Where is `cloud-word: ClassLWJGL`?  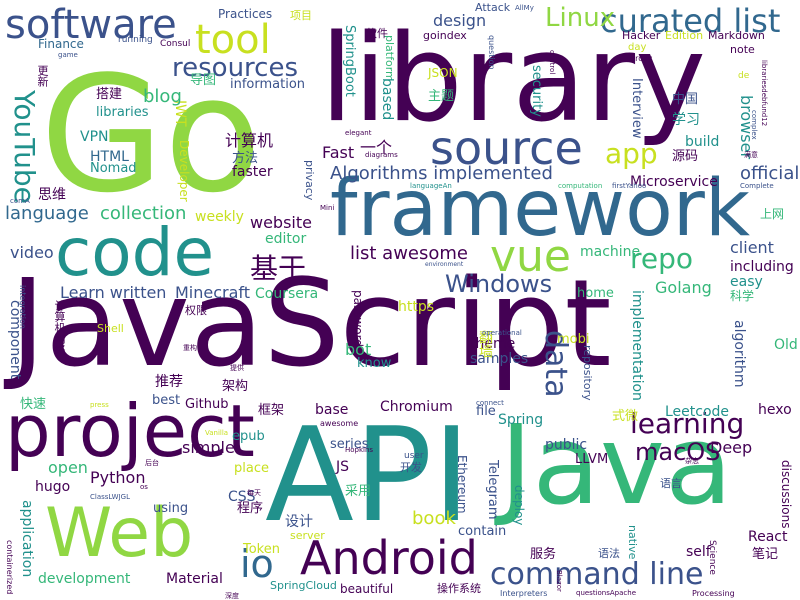 cloud-word: ClassLWJGL is located at coordinates (110, 497).